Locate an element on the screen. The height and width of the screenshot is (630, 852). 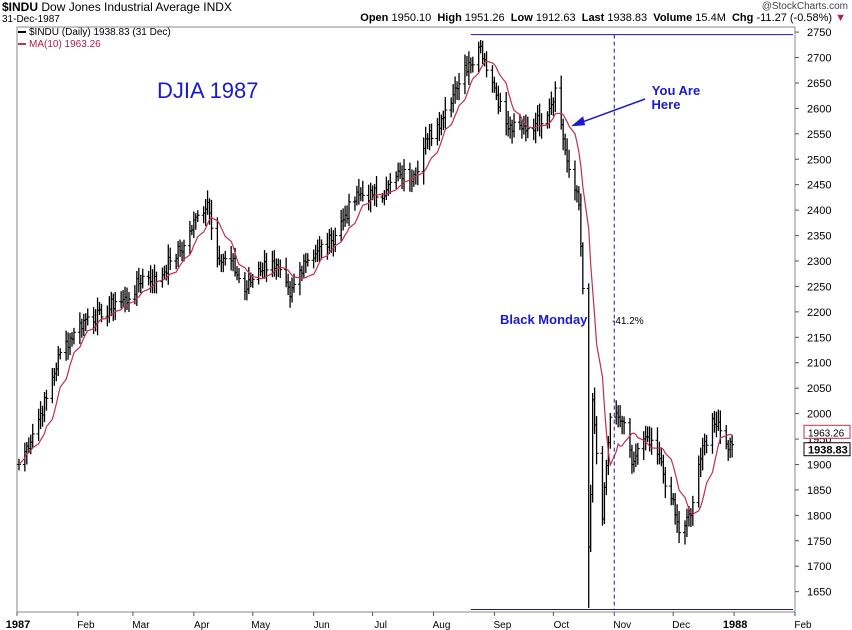
x-tick-label: May is located at coordinates (260, 625).